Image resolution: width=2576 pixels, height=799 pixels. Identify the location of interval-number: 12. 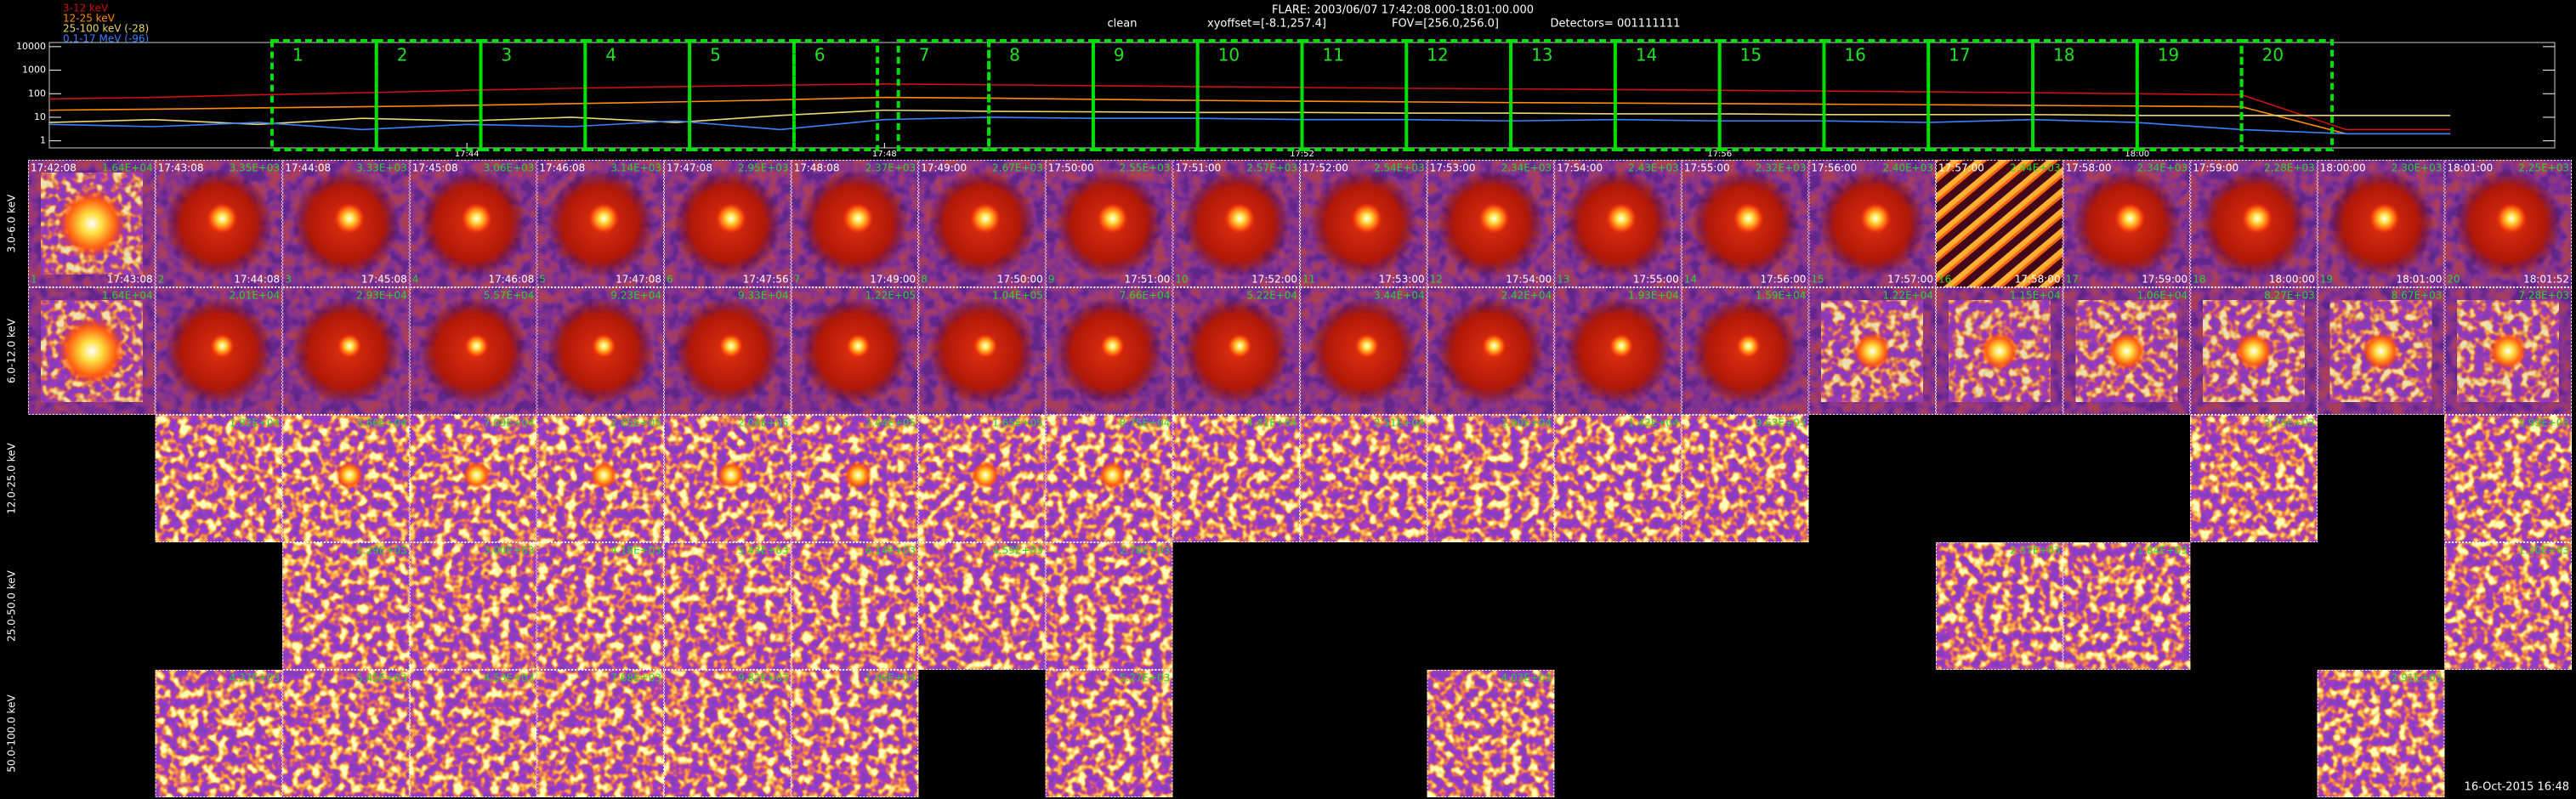
(1438, 55).